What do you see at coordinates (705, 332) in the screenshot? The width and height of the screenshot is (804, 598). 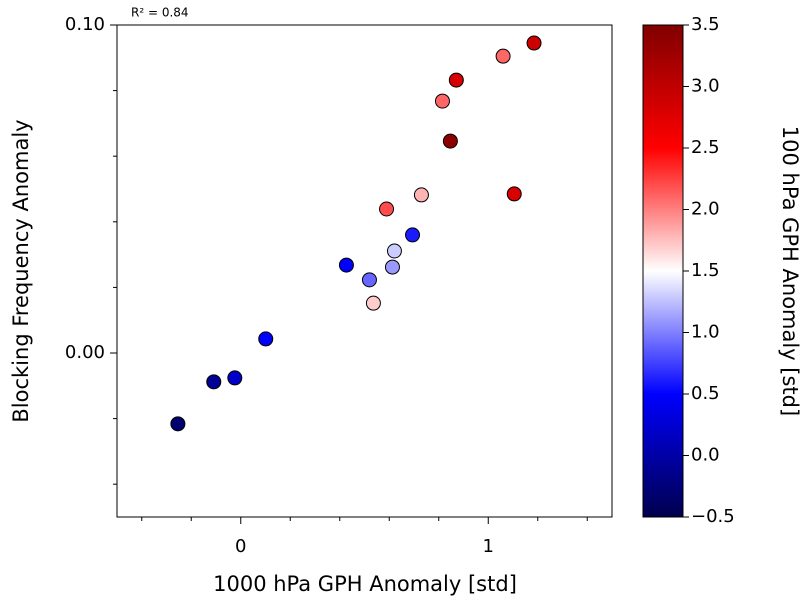 I see `colorbar-tick-label: 1.0` at bounding box center [705, 332].